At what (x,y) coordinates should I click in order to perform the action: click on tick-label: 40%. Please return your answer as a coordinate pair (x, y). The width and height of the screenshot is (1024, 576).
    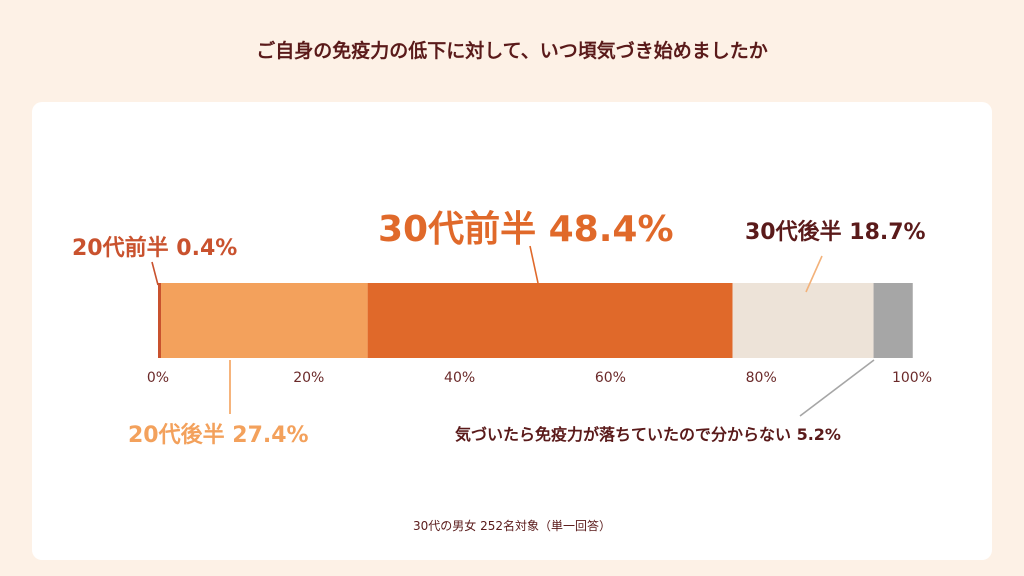
    Looking at the image, I should click on (459, 378).